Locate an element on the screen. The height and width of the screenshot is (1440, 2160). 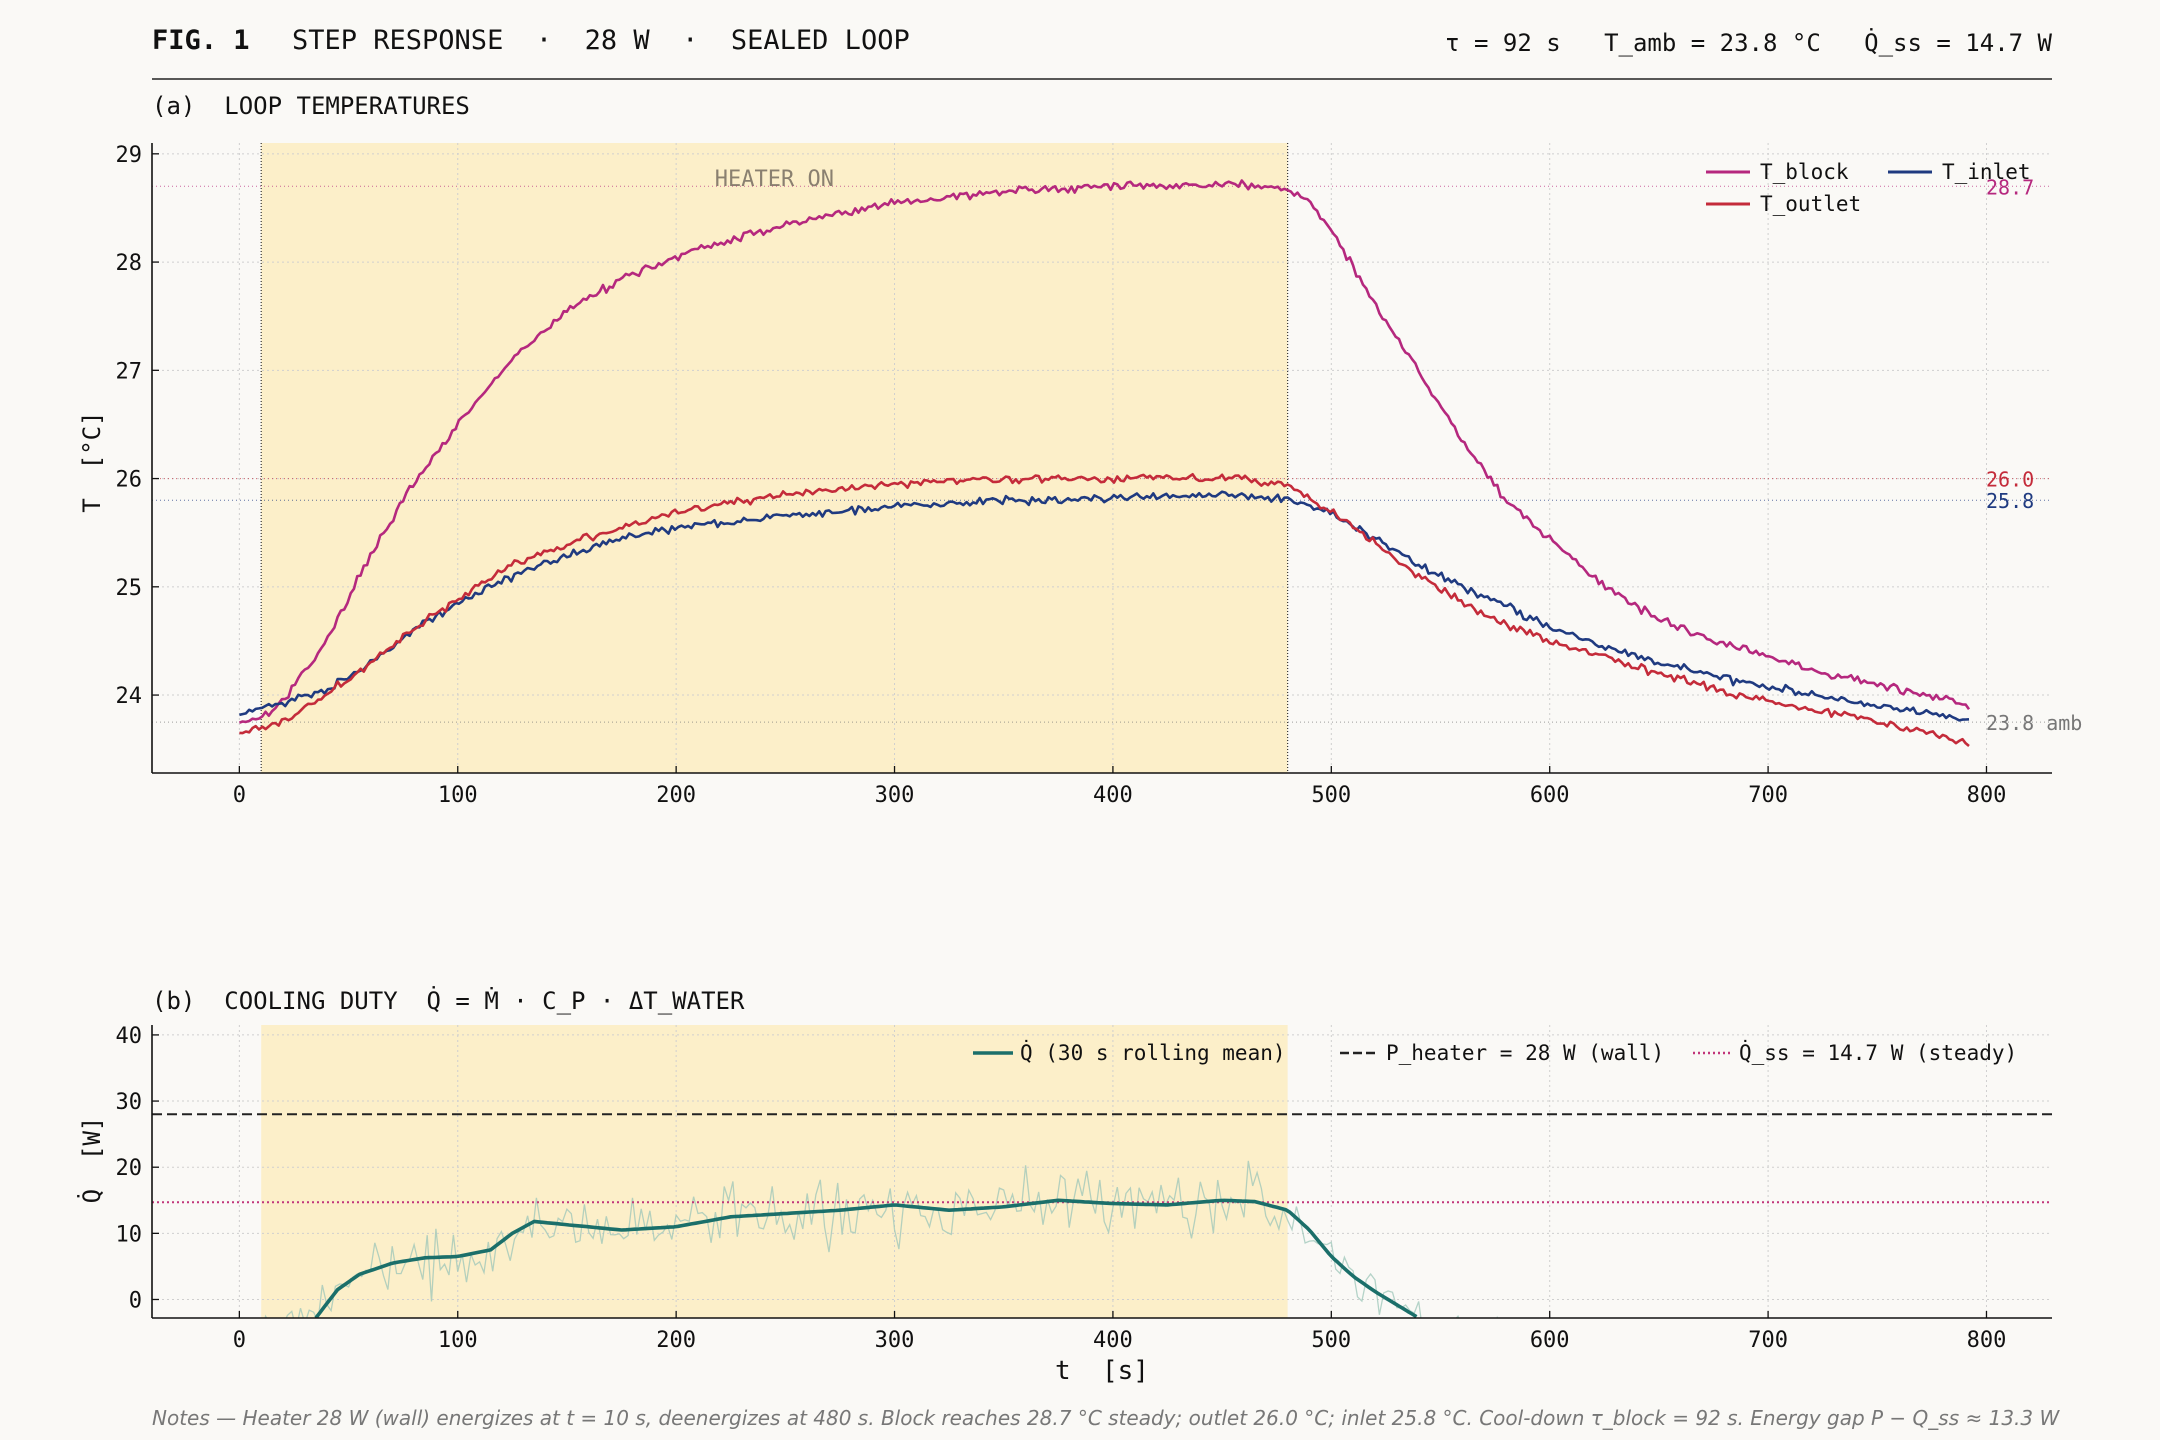
legend-entry: T_block is located at coordinates (1804, 172).